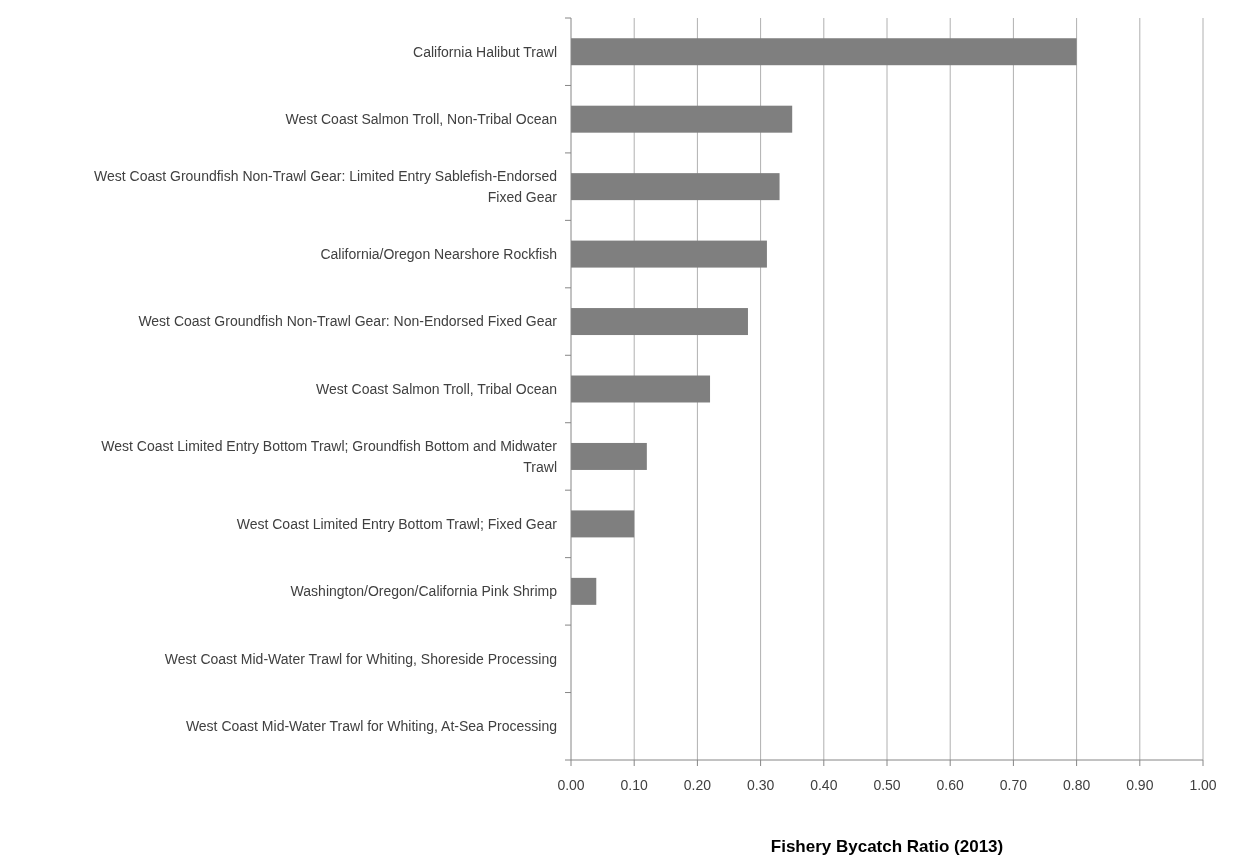  I want to click on y-tick-label: California Halibut Trawl, so click(485, 51).